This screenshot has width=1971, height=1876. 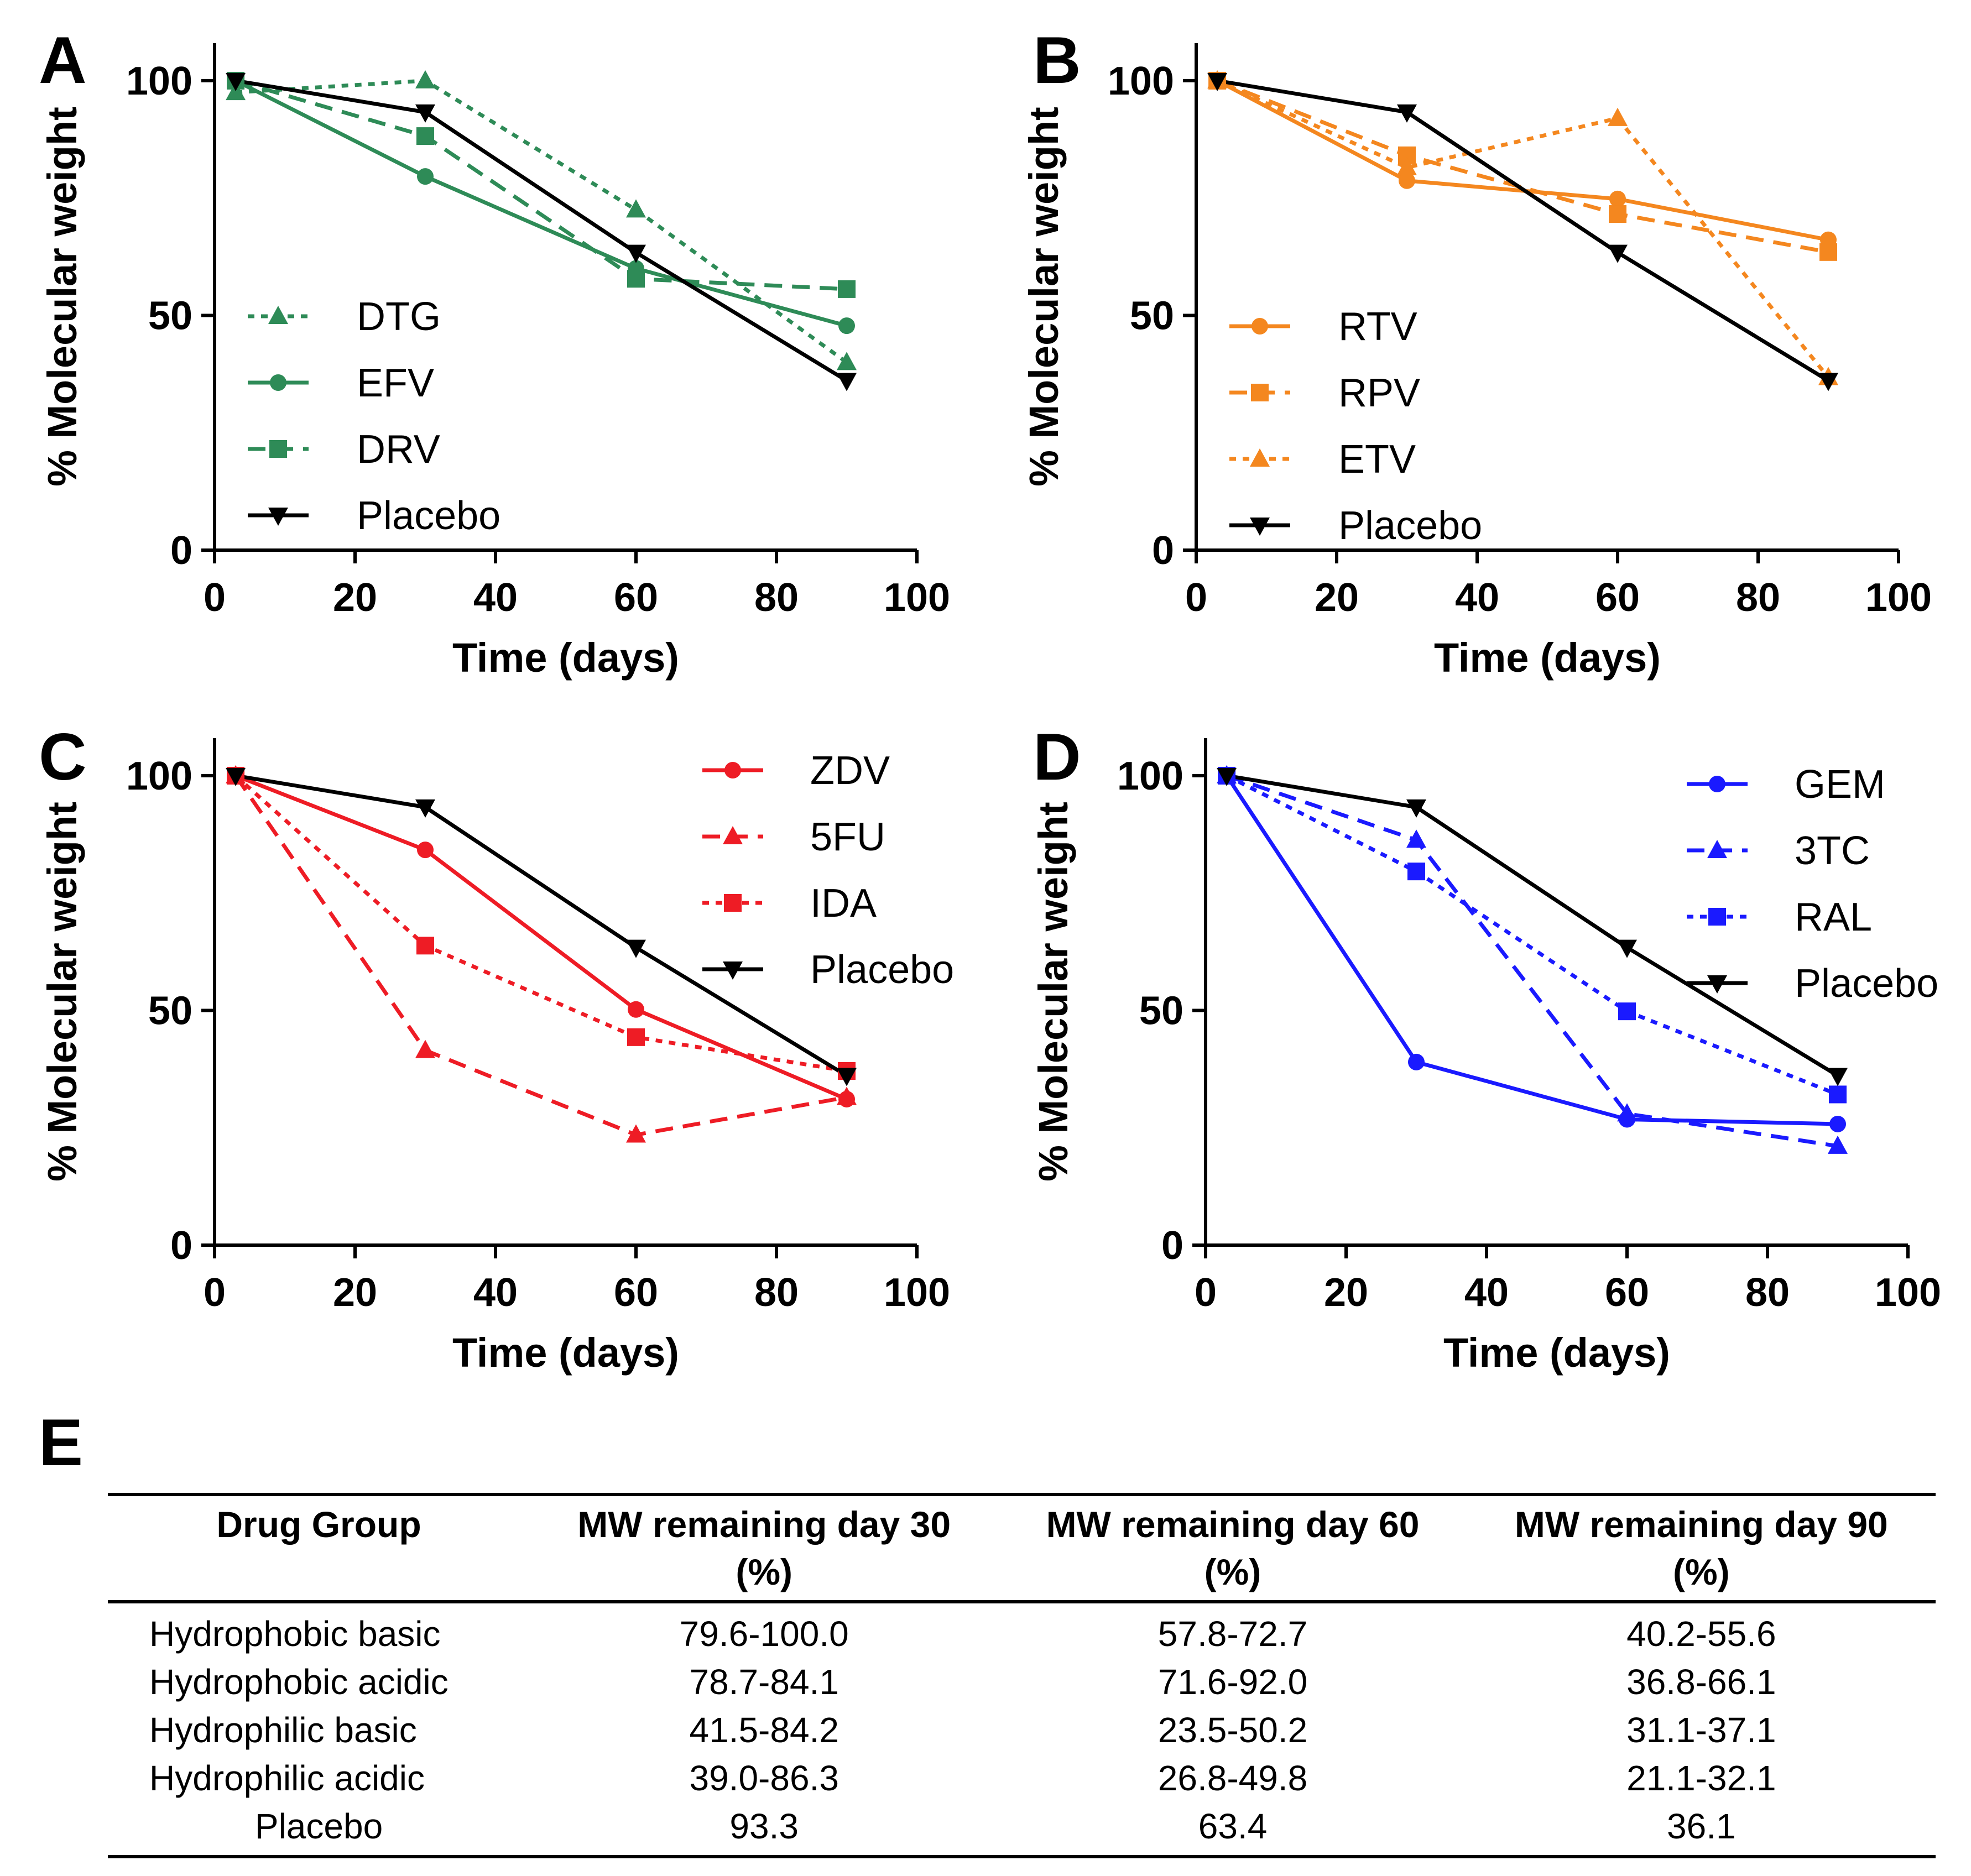 I want to click on table-cell: 78.7-84.1, so click(x=764, y=1682).